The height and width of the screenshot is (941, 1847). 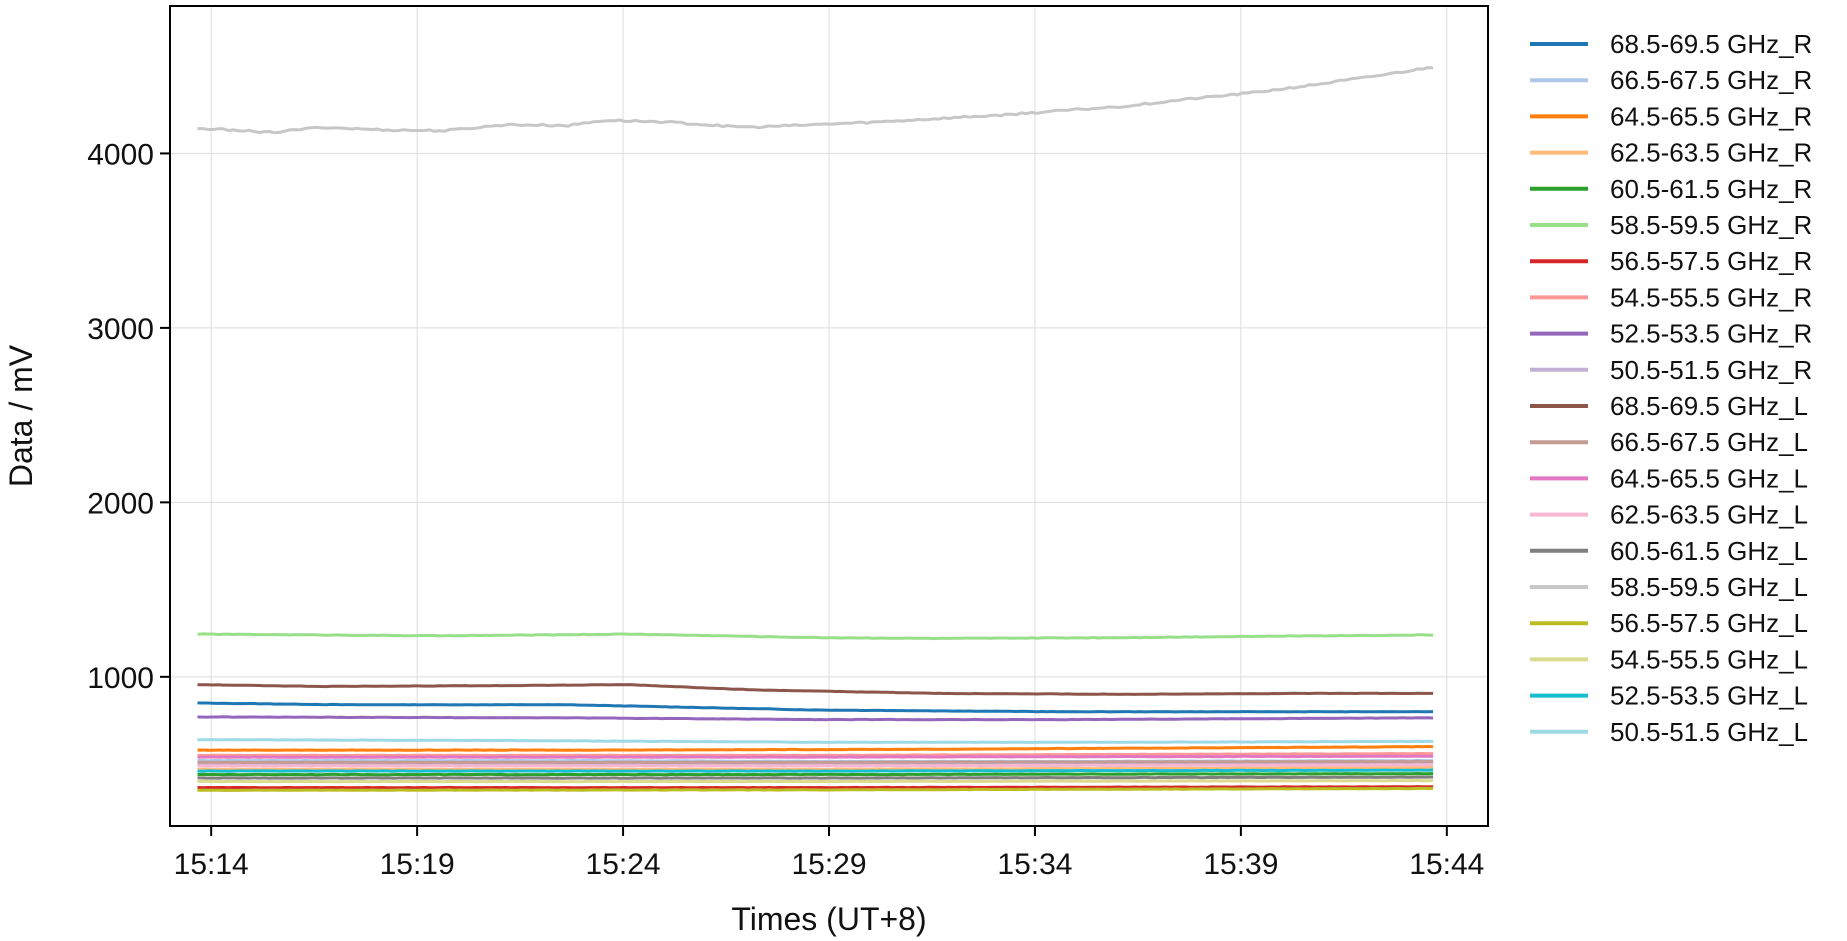 I want to click on legend-label: 56.5-57.5 GHz_L, so click(x=1709, y=623).